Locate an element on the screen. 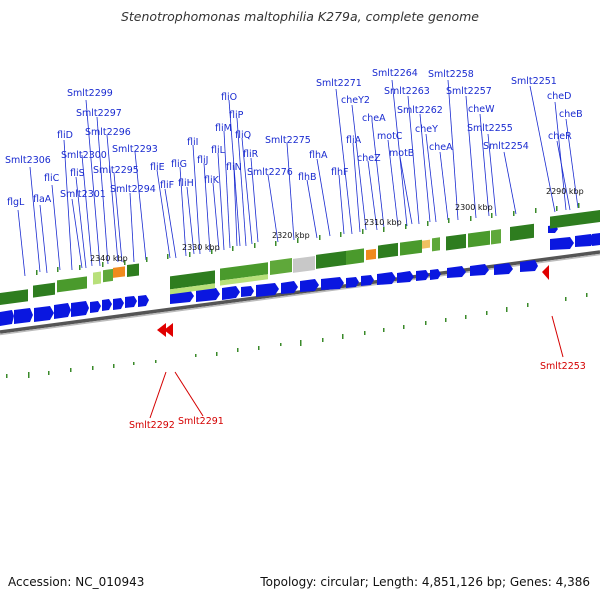 This screenshot has height=600, width=600. gene-label: fliA is located at coordinates (354, 140).